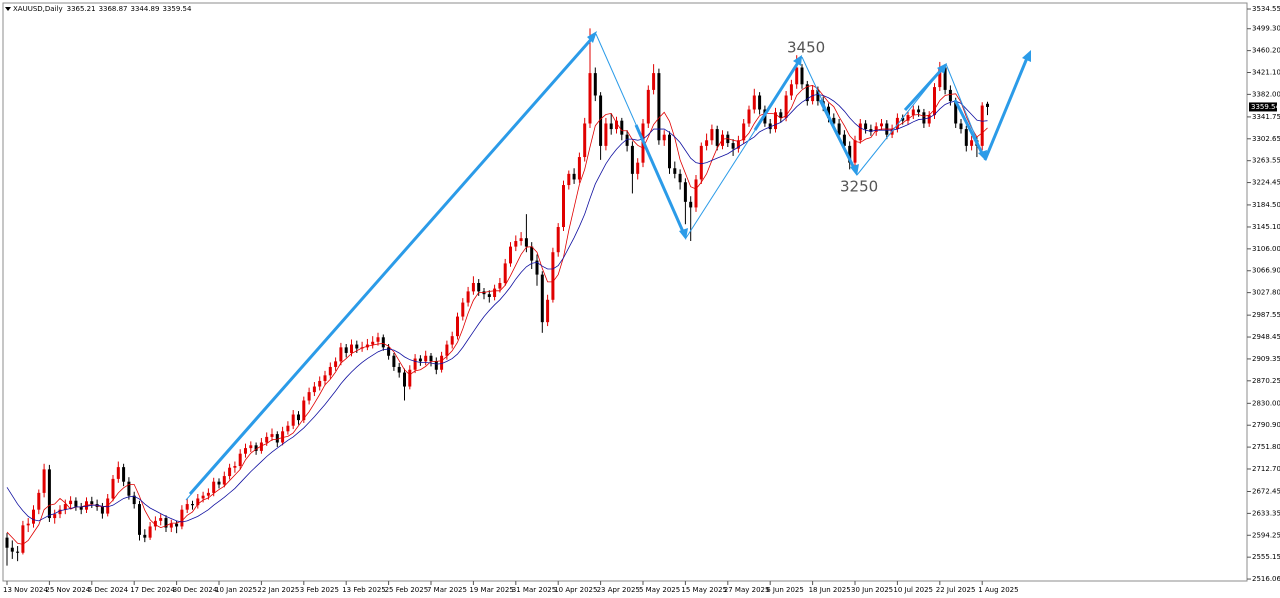  I want to click on x-tick-label: 25 Feb 2025, so click(407, 590).